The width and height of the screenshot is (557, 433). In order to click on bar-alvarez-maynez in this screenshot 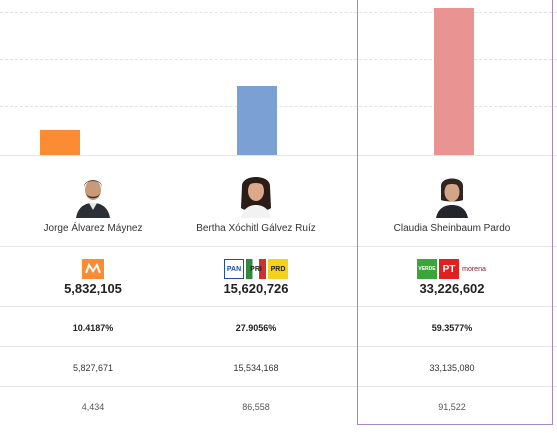, I will do `click(60, 143)`.